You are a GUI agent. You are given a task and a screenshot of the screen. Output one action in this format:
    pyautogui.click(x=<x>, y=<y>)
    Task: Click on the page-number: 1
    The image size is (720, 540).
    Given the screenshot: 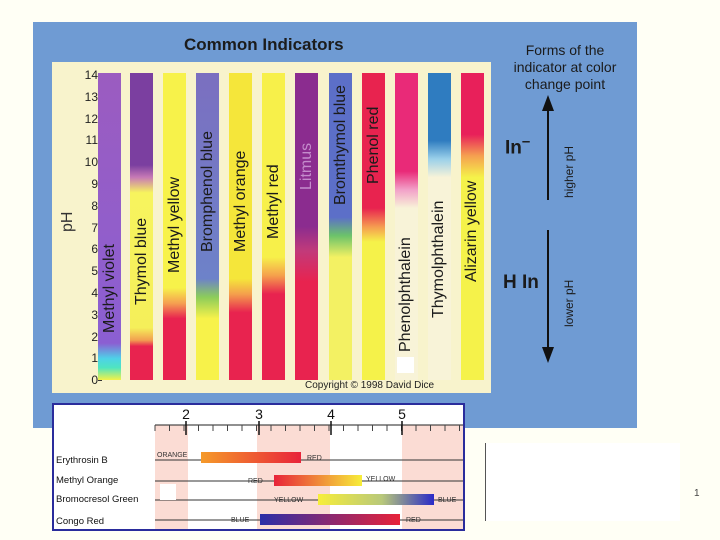 What is the action you would take?
    pyautogui.click(x=697, y=493)
    